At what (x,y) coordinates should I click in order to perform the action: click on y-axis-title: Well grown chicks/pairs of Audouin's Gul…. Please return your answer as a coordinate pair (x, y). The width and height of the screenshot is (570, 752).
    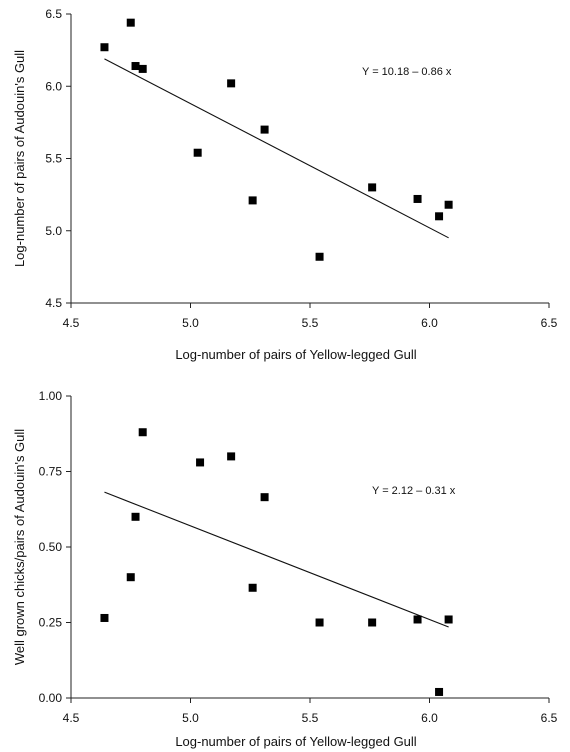
    Looking at the image, I should click on (19, 547).